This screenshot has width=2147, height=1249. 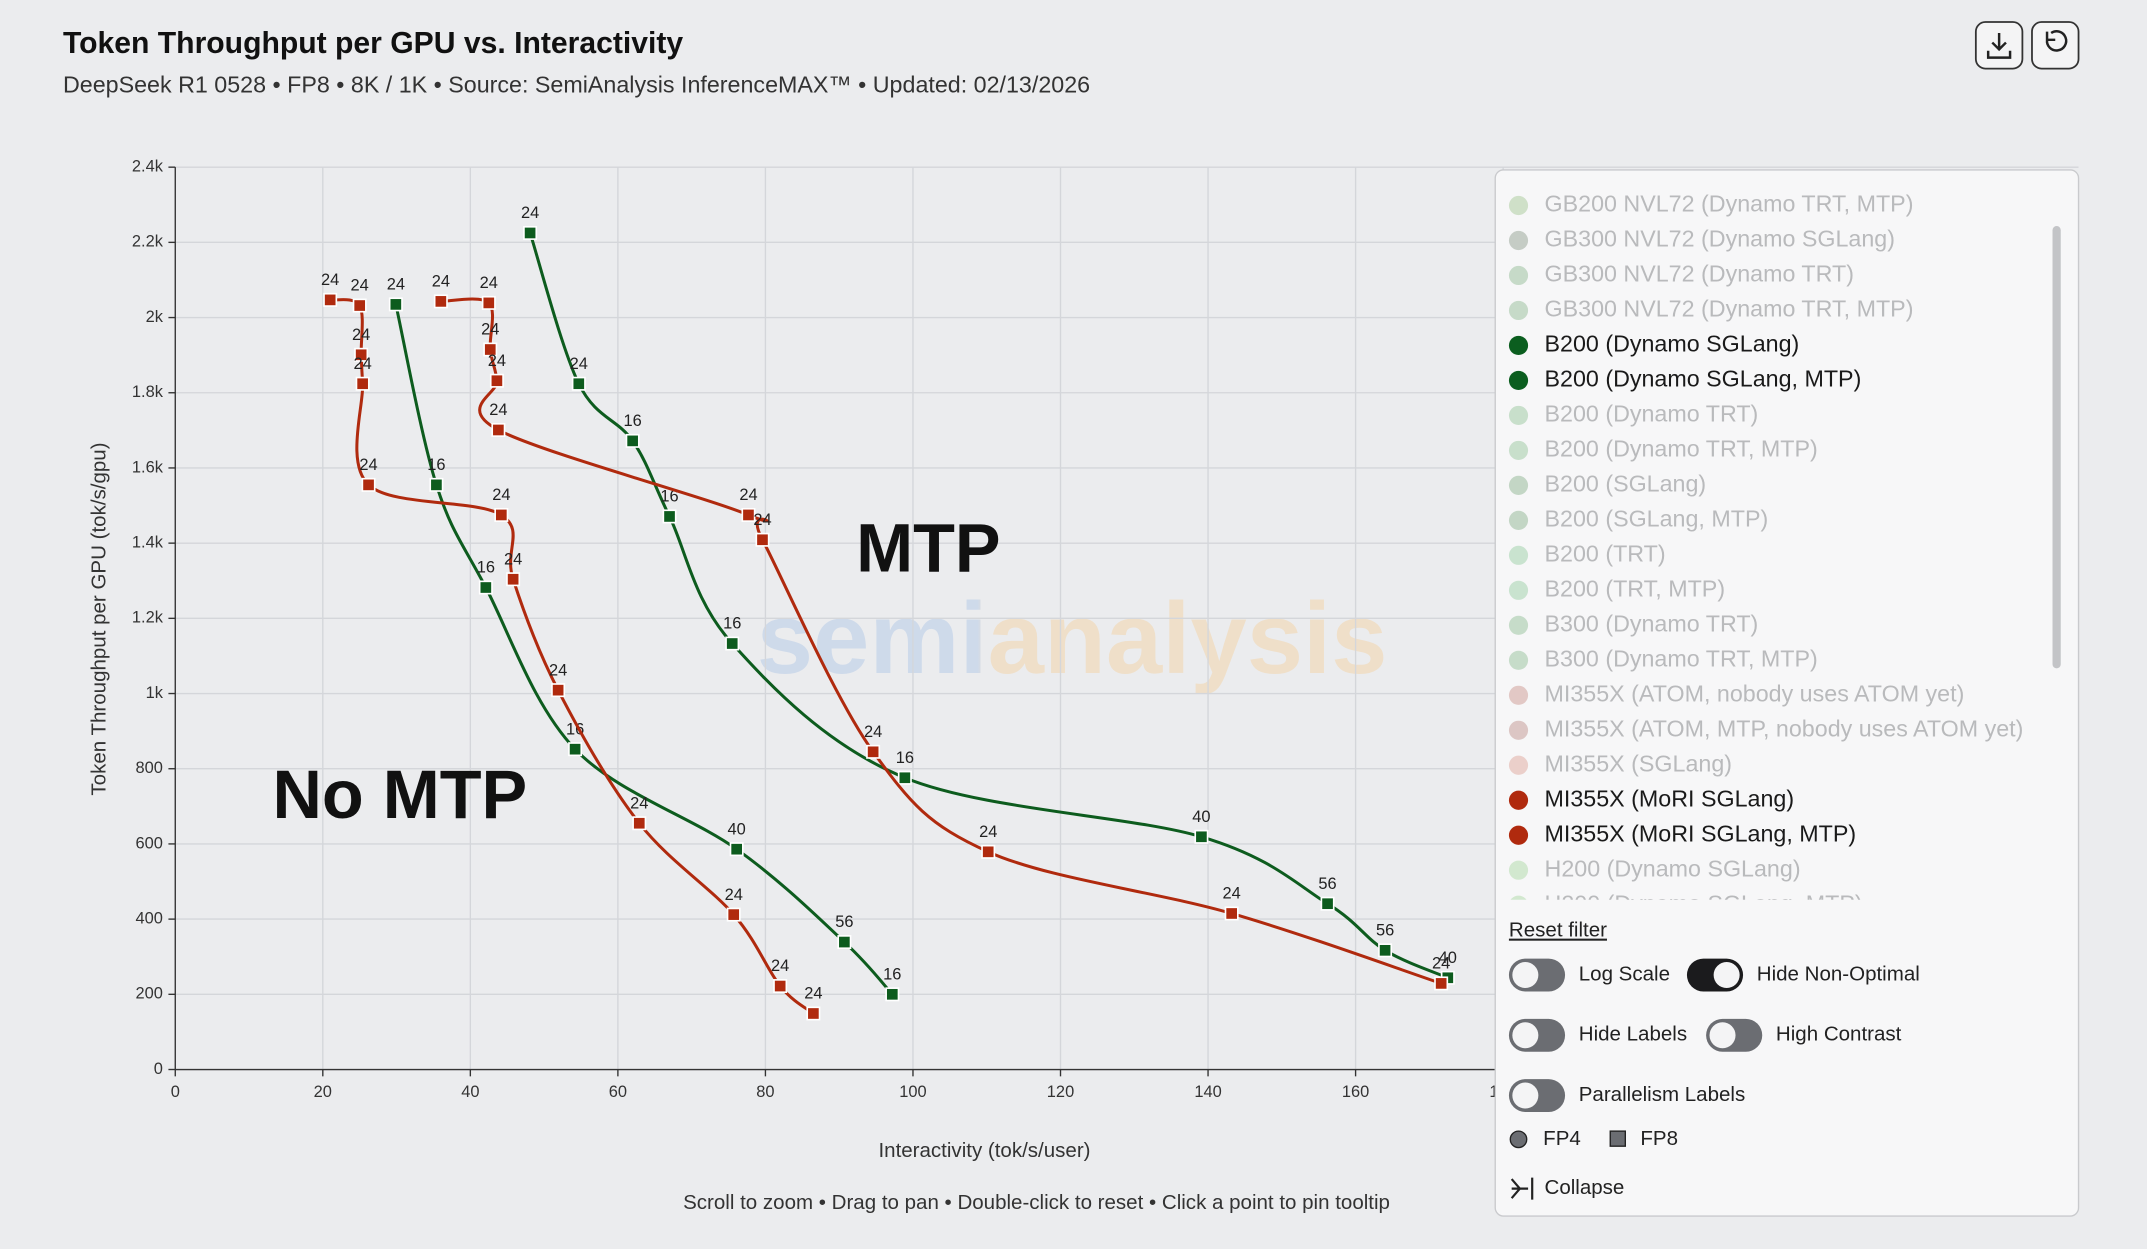 I want to click on toggle: Hide Non-Optimal, so click(x=1803, y=975).